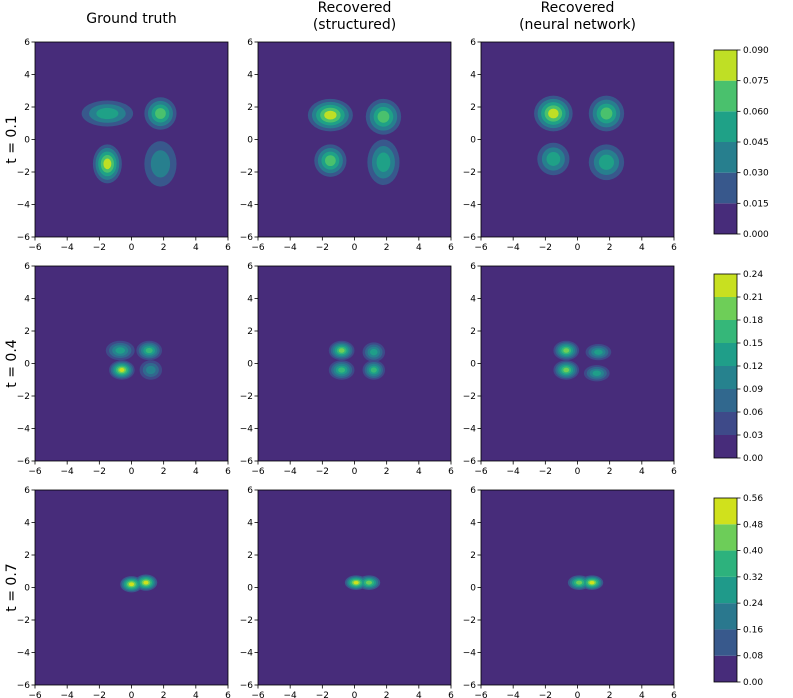  Describe the element at coordinates (756, 143) in the screenshot. I see `colorbar-tick-label: 0.045` at that location.